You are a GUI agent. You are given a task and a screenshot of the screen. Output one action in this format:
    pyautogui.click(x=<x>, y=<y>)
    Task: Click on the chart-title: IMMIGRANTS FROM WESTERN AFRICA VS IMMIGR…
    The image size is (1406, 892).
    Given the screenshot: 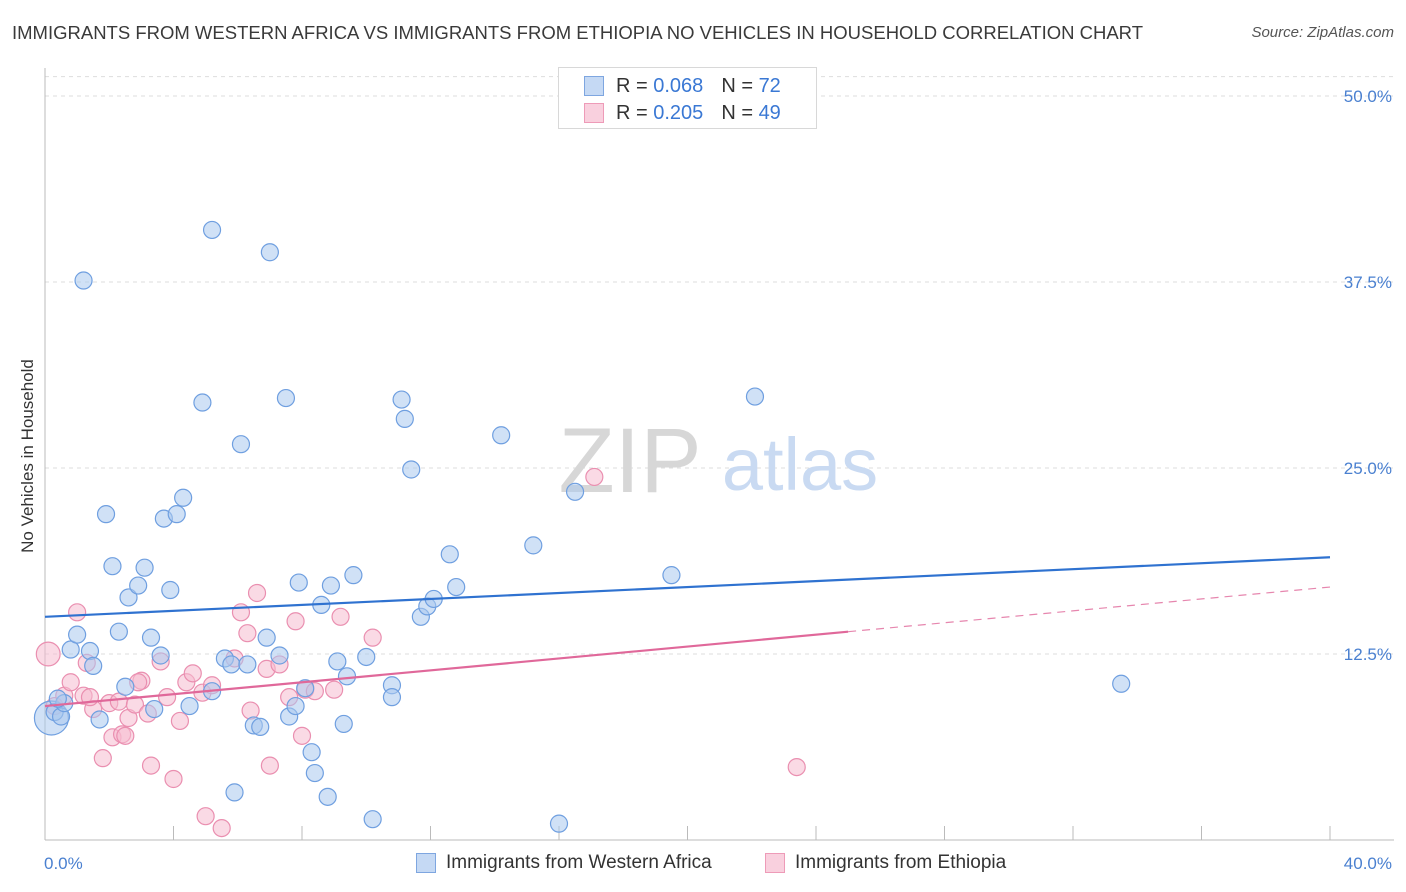 What is the action you would take?
    pyautogui.click(x=578, y=32)
    